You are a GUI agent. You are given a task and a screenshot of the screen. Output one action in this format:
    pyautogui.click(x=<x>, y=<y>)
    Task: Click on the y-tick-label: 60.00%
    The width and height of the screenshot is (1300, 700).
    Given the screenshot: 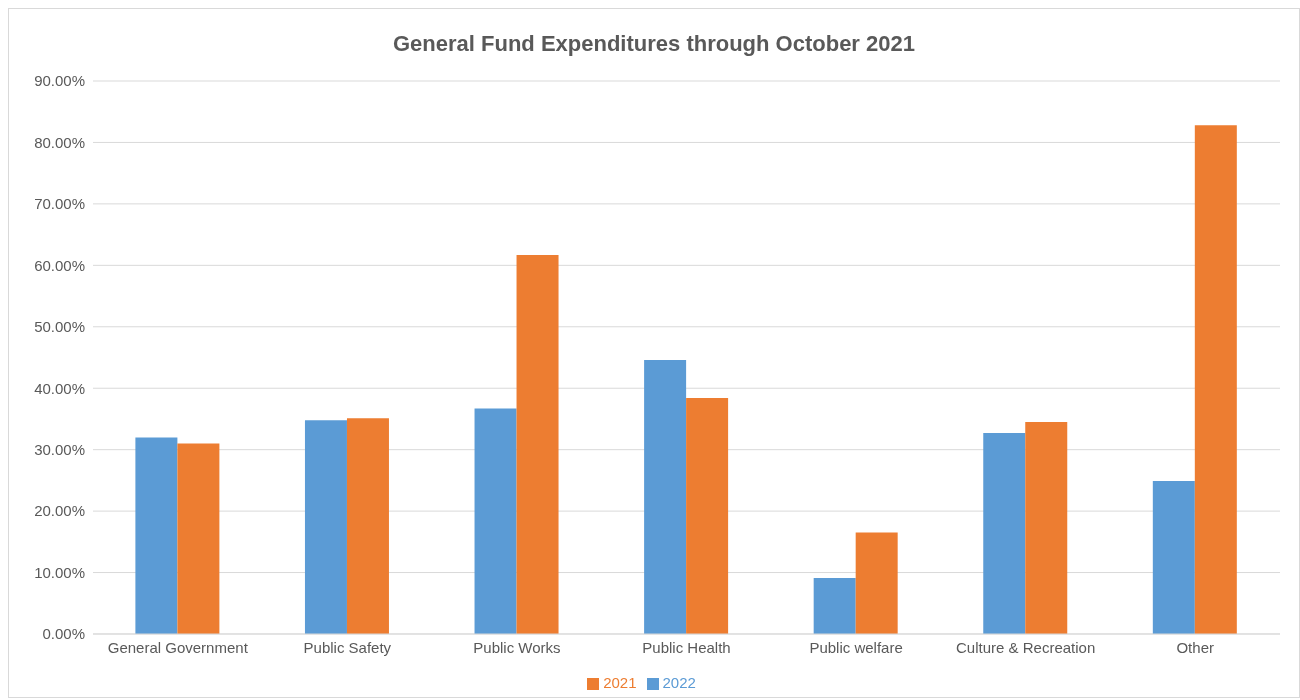 What is the action you would take?
    pyautogui.click(x=59, y=265)
    